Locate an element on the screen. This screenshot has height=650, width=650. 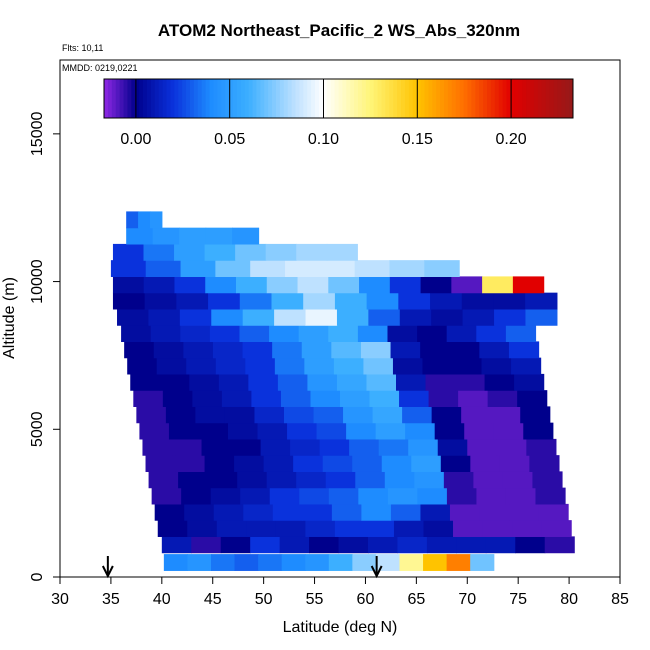
x-tick-label: 30 is located at coordinates (60, 599).